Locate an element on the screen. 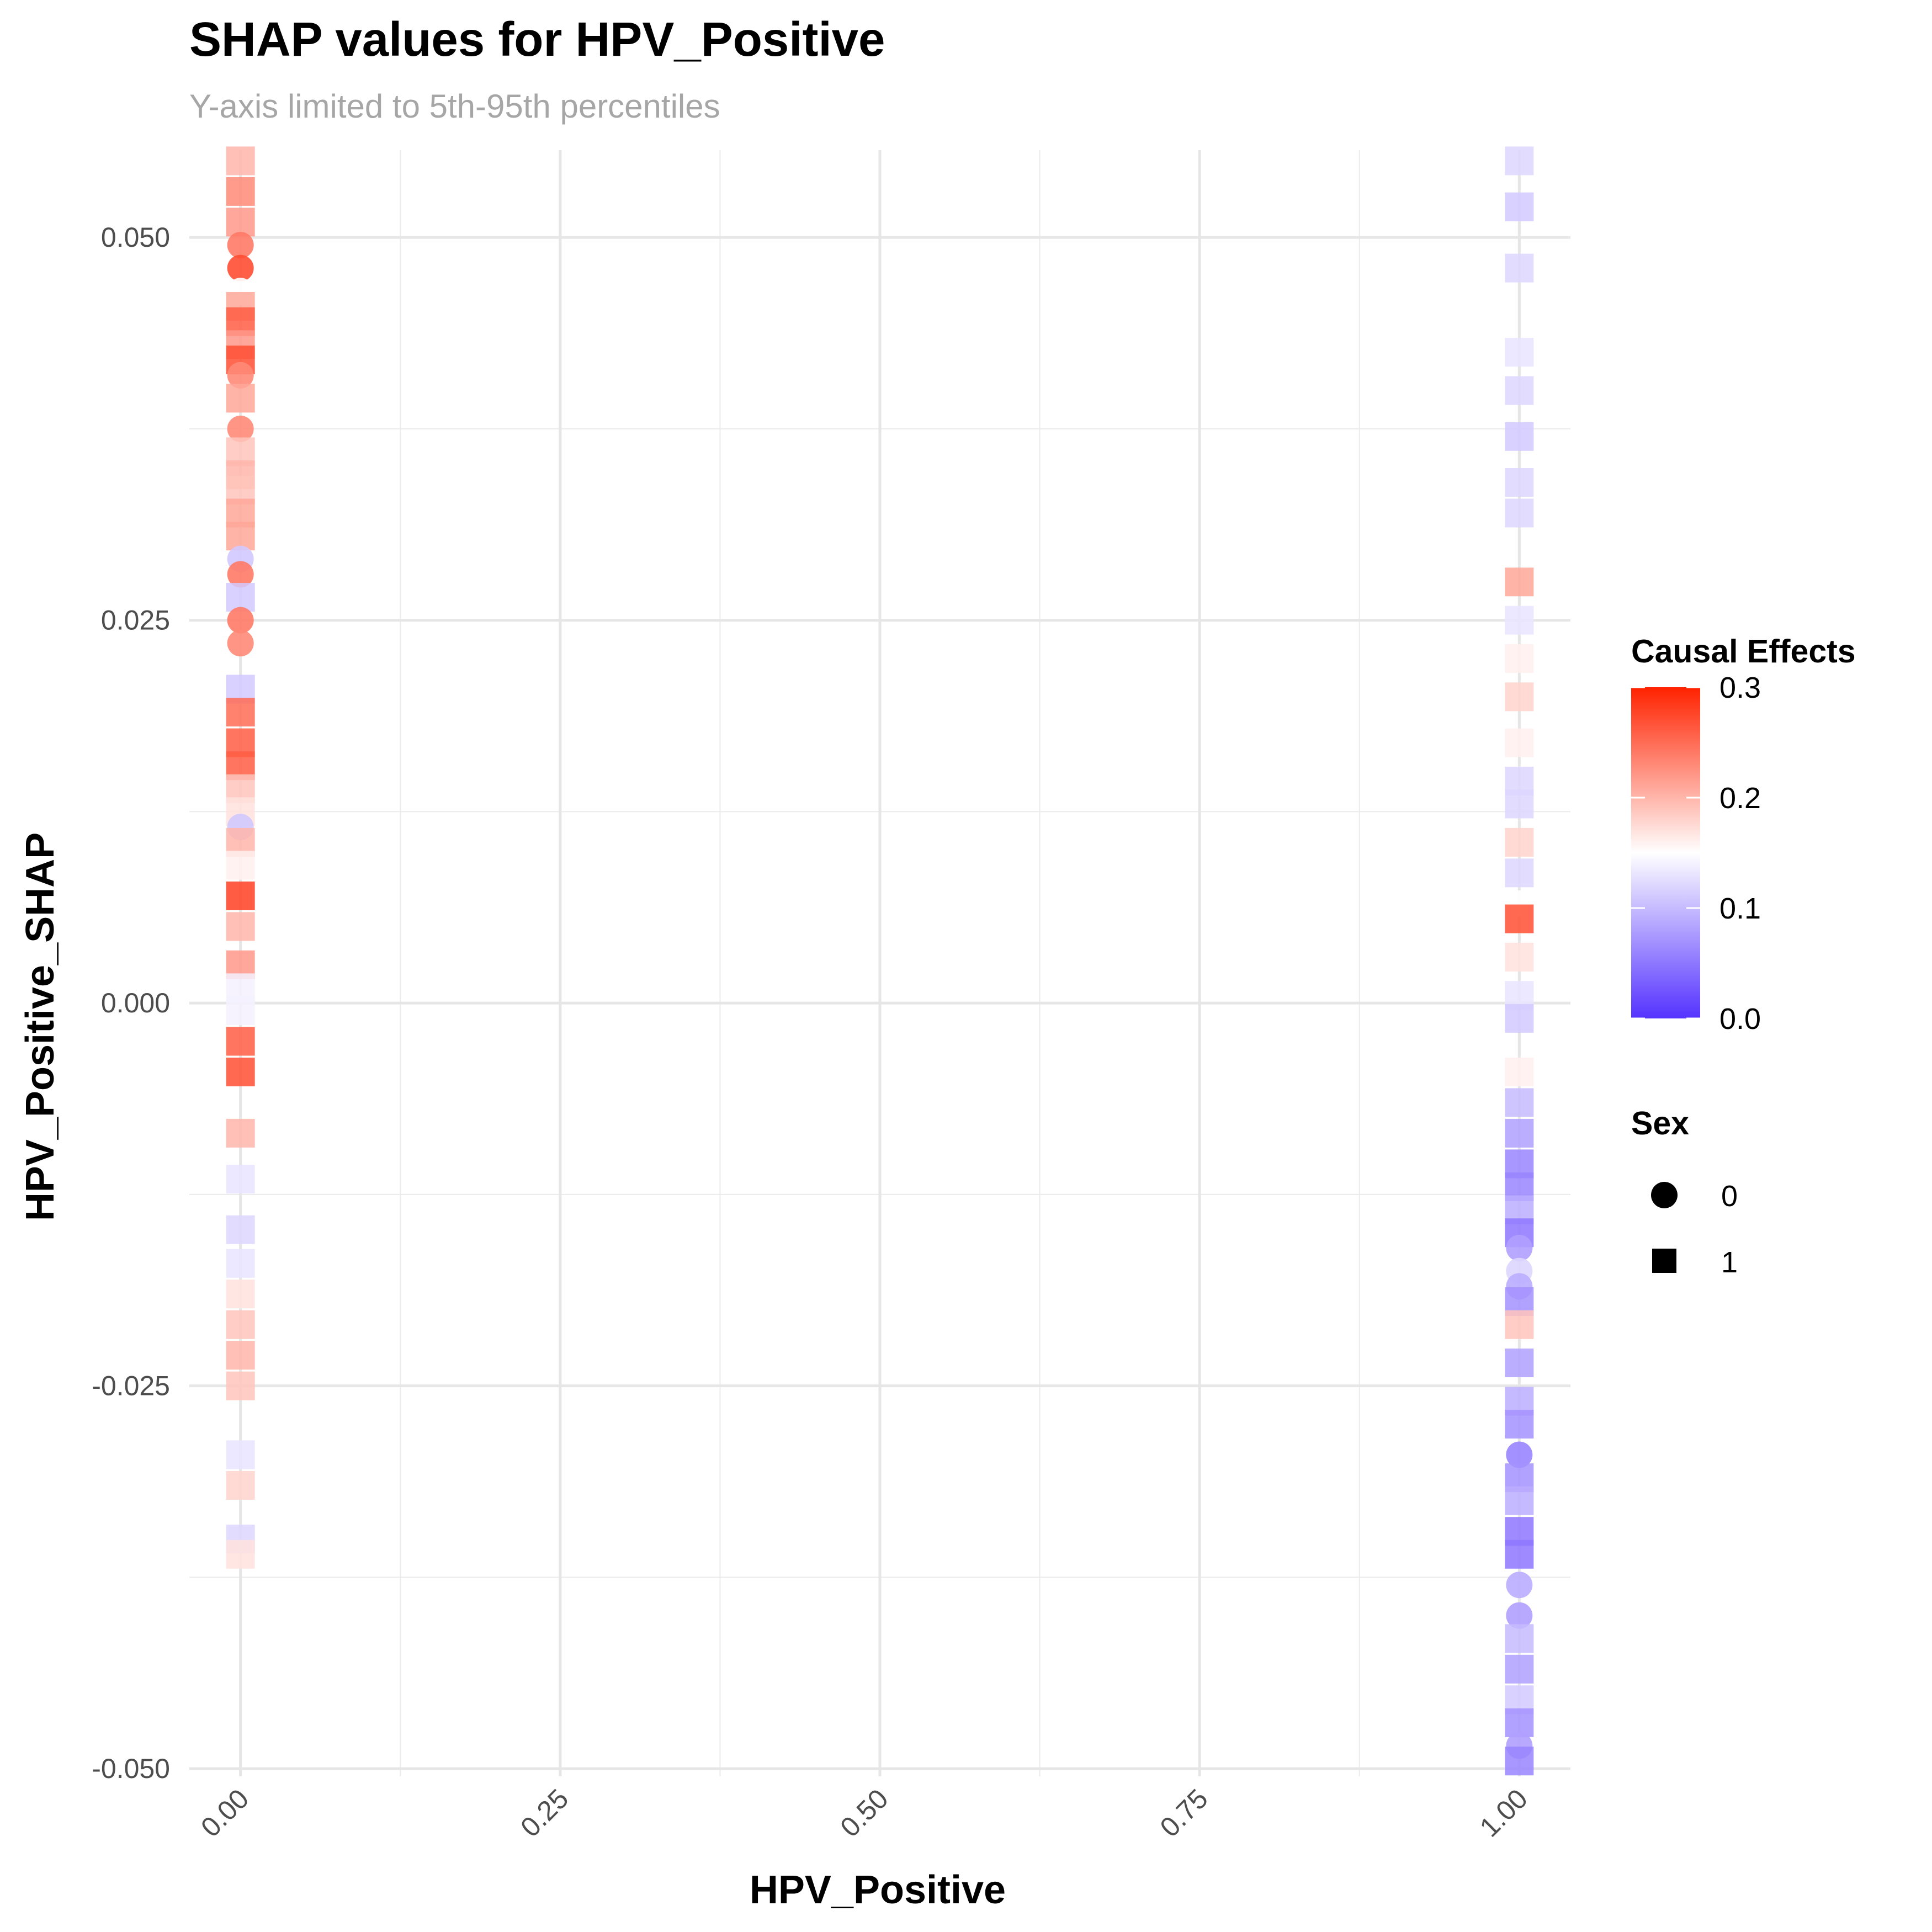 Image resolution: width=1932 pixels, height=1932 pixels. x-tick-label: 0.75 is located at coordinates (1184, 1813).